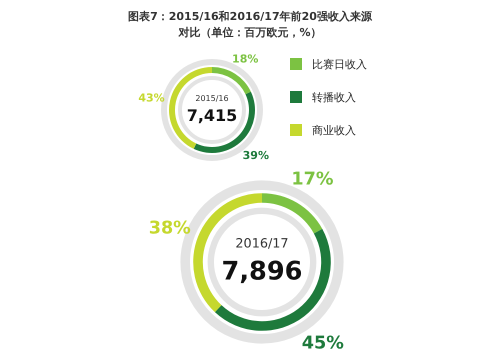 This screenshot has height=362, width=500. I want to click on legend-label: 商业收入, so click(334, 130).